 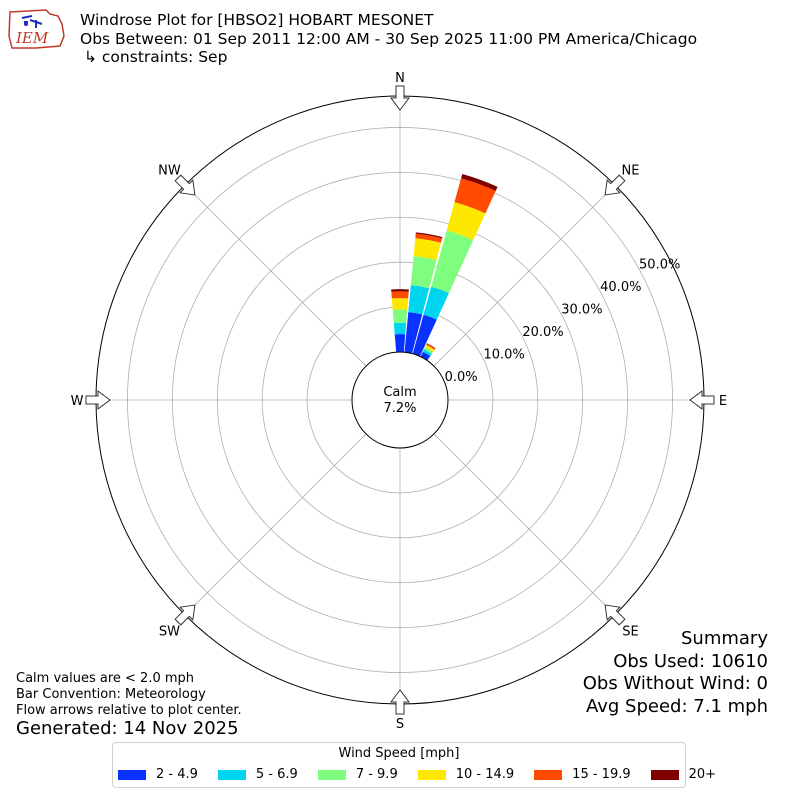 I want to click on direction-label-ne: NE, so click(x=631, y=170).